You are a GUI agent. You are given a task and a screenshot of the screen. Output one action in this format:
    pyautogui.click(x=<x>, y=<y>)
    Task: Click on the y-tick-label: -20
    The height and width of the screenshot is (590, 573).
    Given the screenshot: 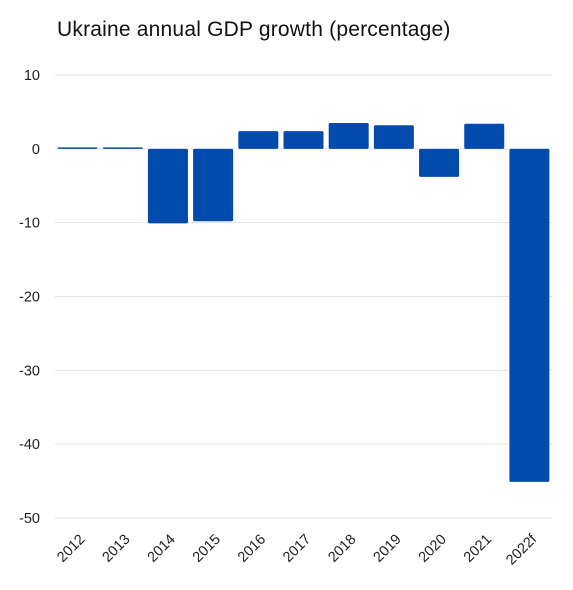 What is the action you would take?
    pyautogui.click(x=29, y=298)
    